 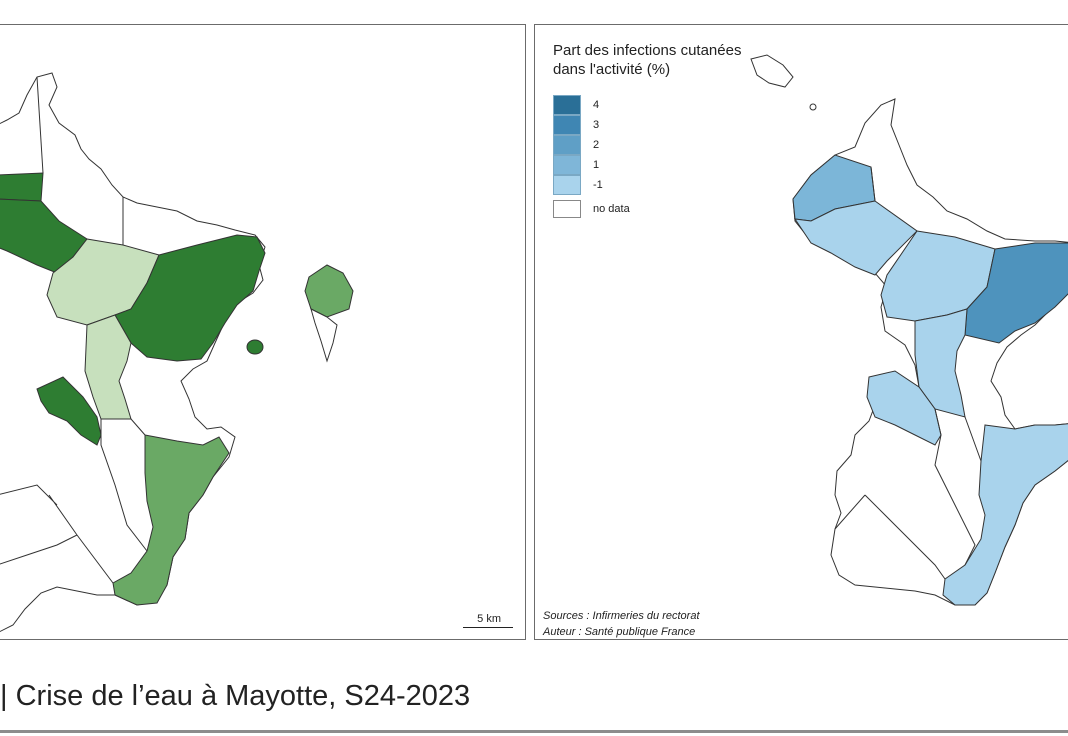 I want to click on left-map-commune-sw, so click(x=69, y=411).